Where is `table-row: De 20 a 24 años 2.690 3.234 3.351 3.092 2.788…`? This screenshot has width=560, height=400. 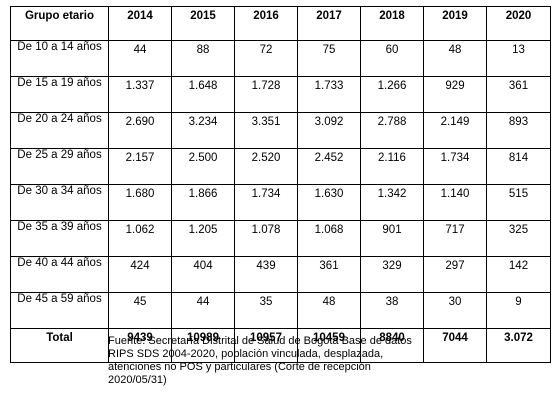 table-row: De 20 a 24 años 2.690 3.234 3.351 3.092 2.788… is located at coordinates (280, 130).